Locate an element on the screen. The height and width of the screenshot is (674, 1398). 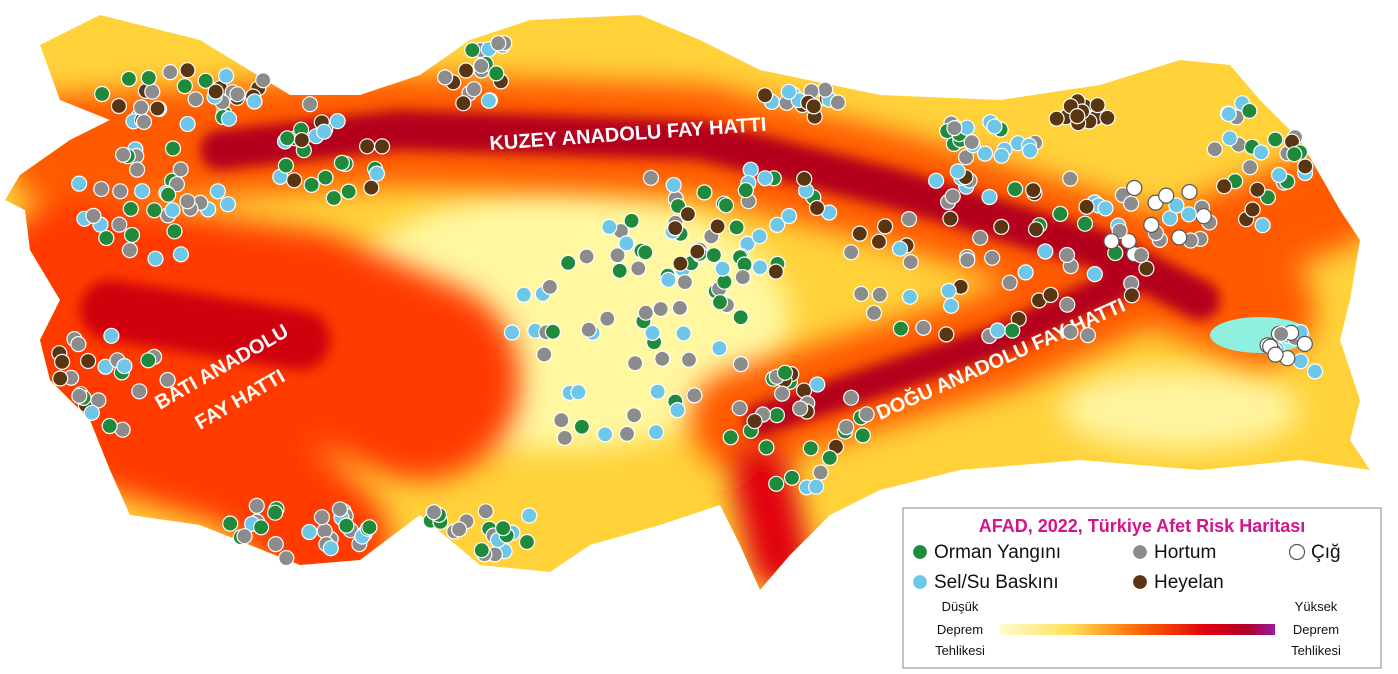
legend-label: Sel/Su Baskını is located at coordinates (996, 582).